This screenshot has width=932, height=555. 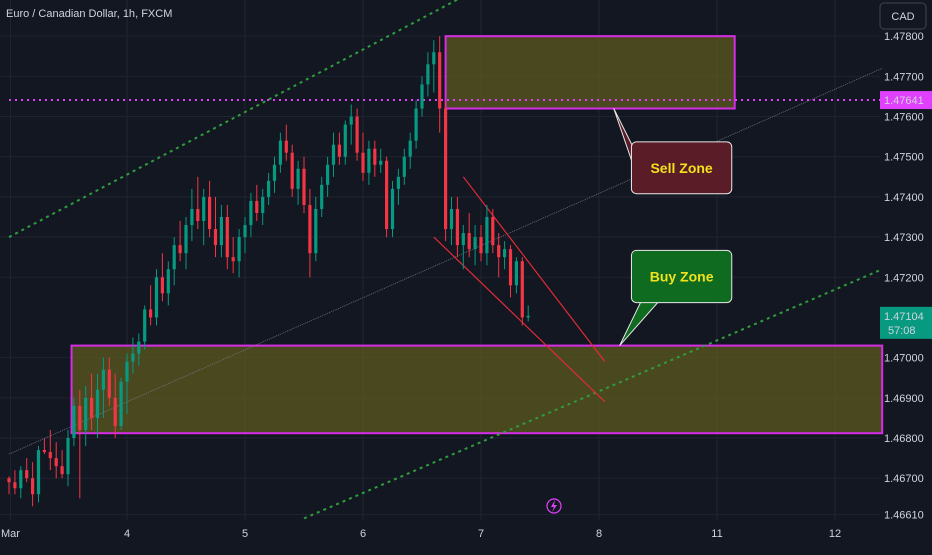 I want to click on buy-zone-label: Buy Zone, so click(x=682, y=276).